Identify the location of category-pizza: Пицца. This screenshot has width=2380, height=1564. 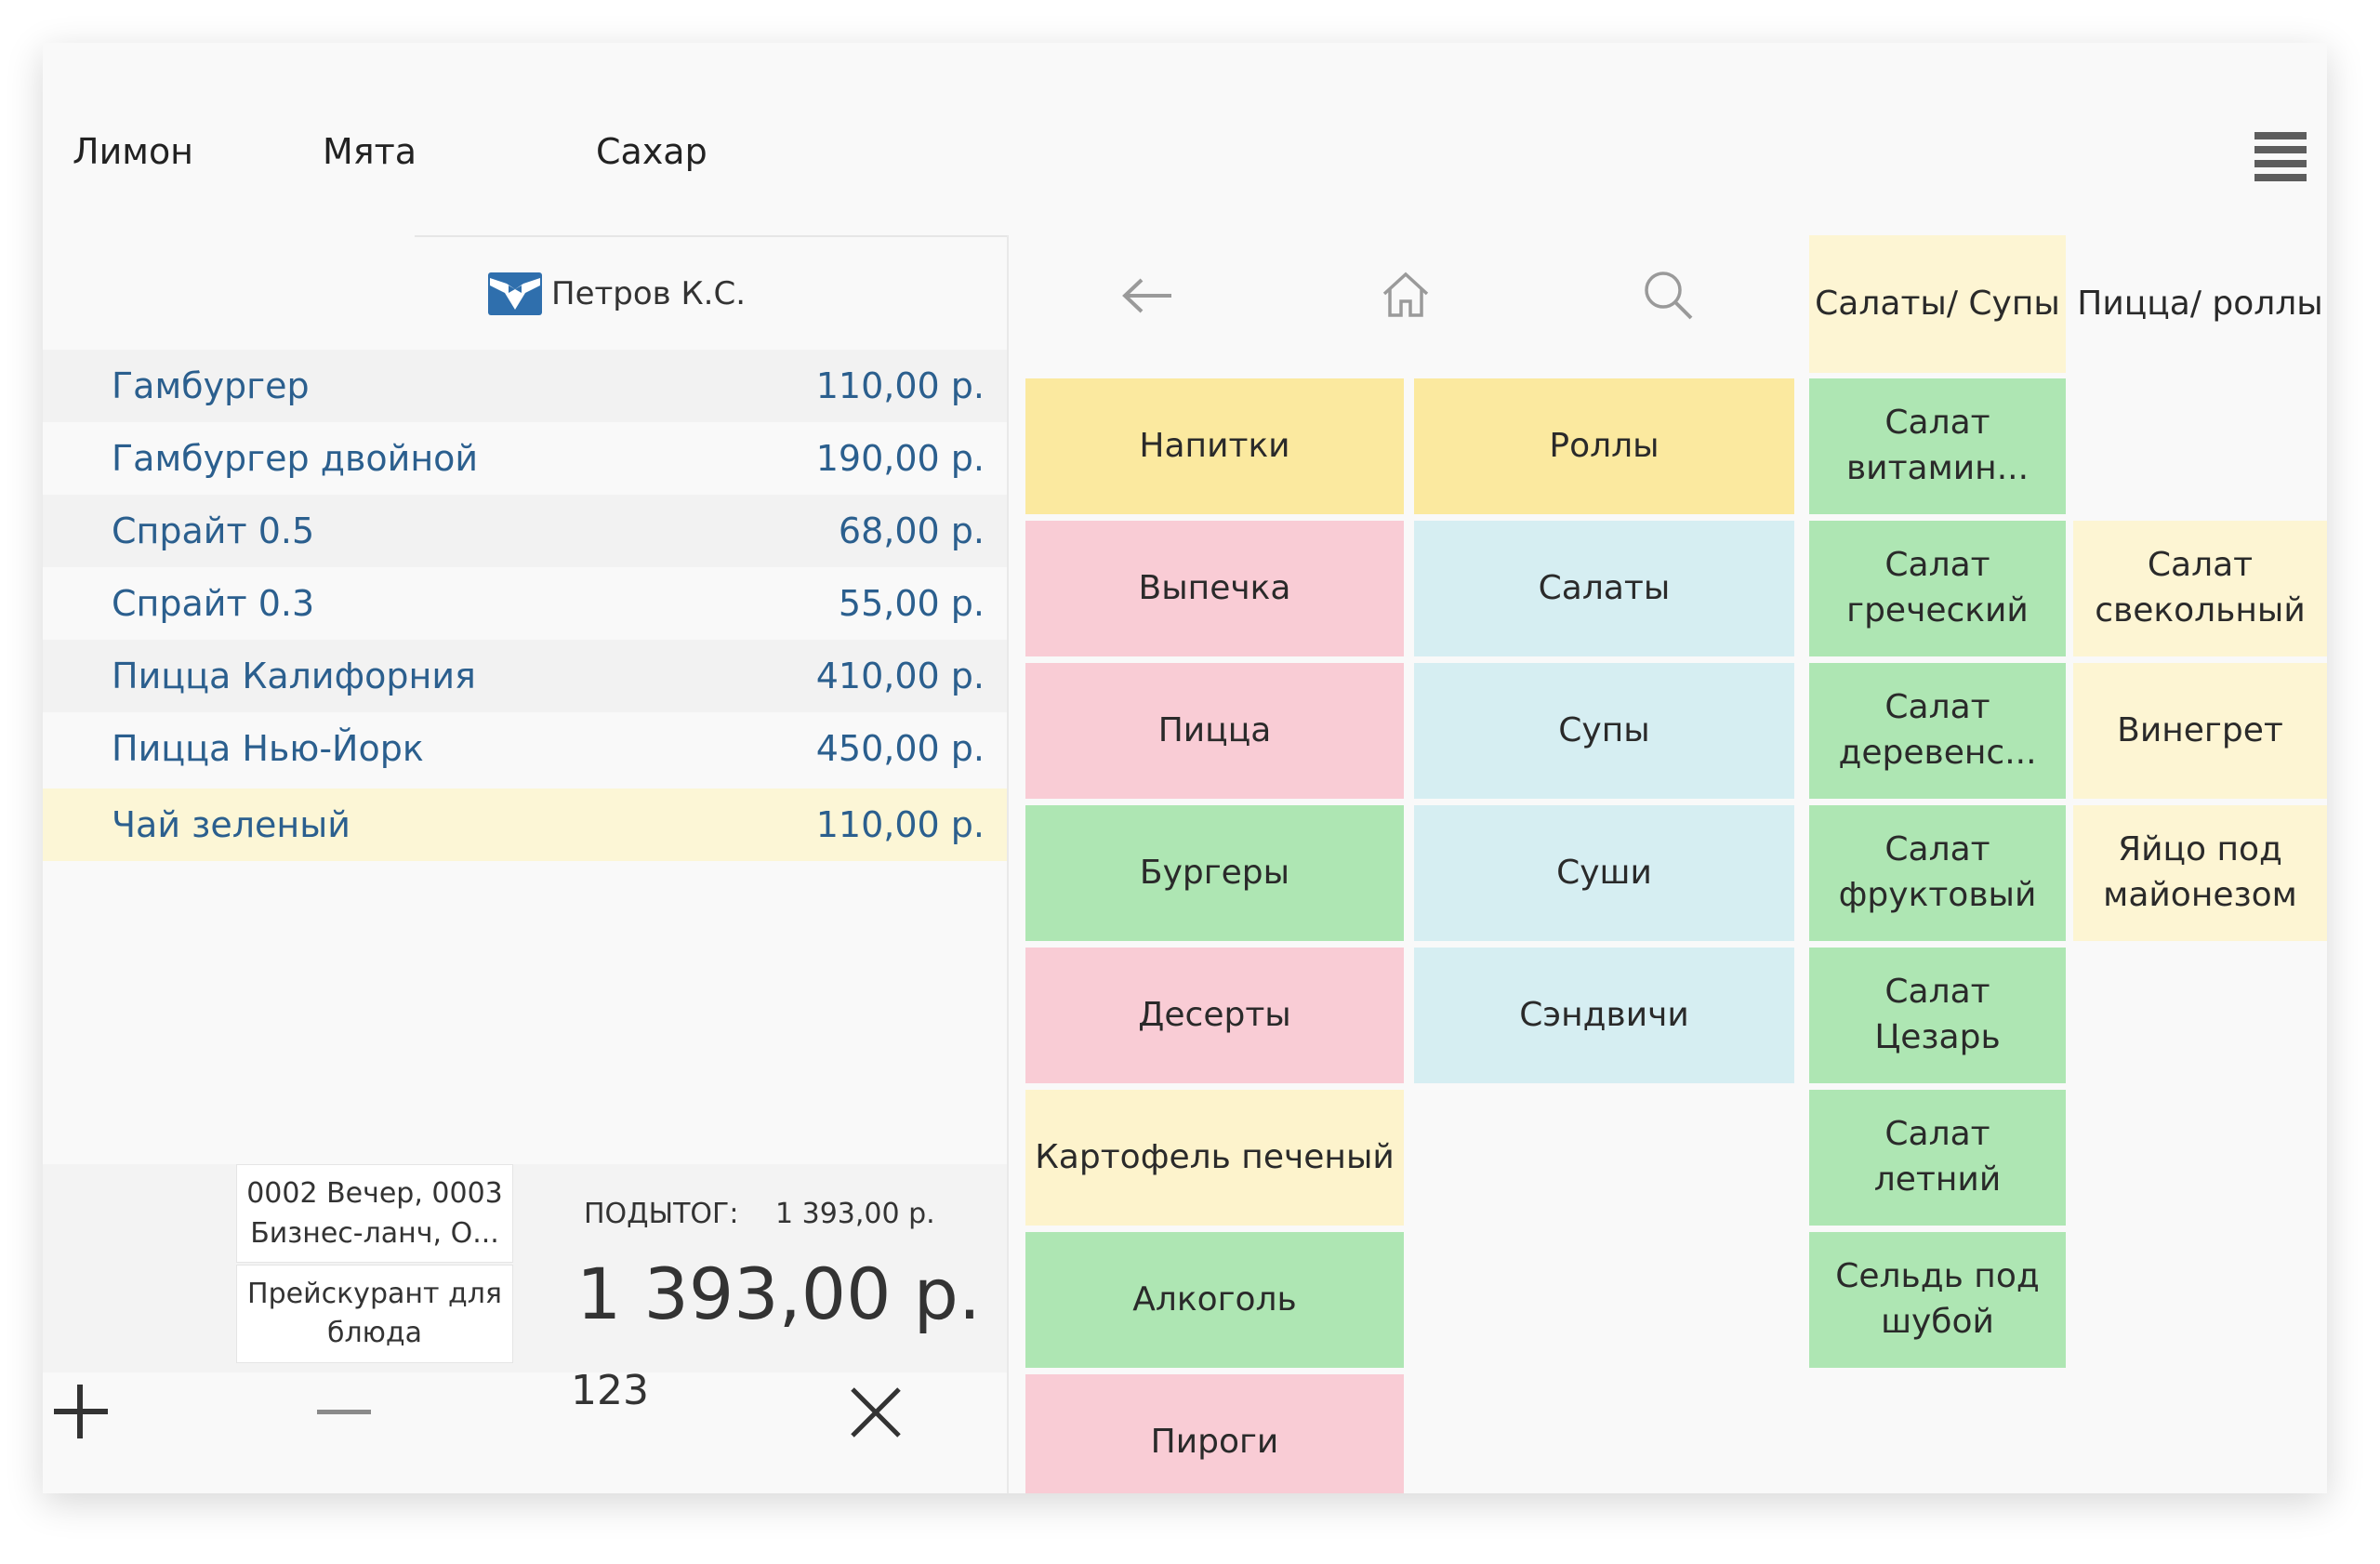
(1214, 731).